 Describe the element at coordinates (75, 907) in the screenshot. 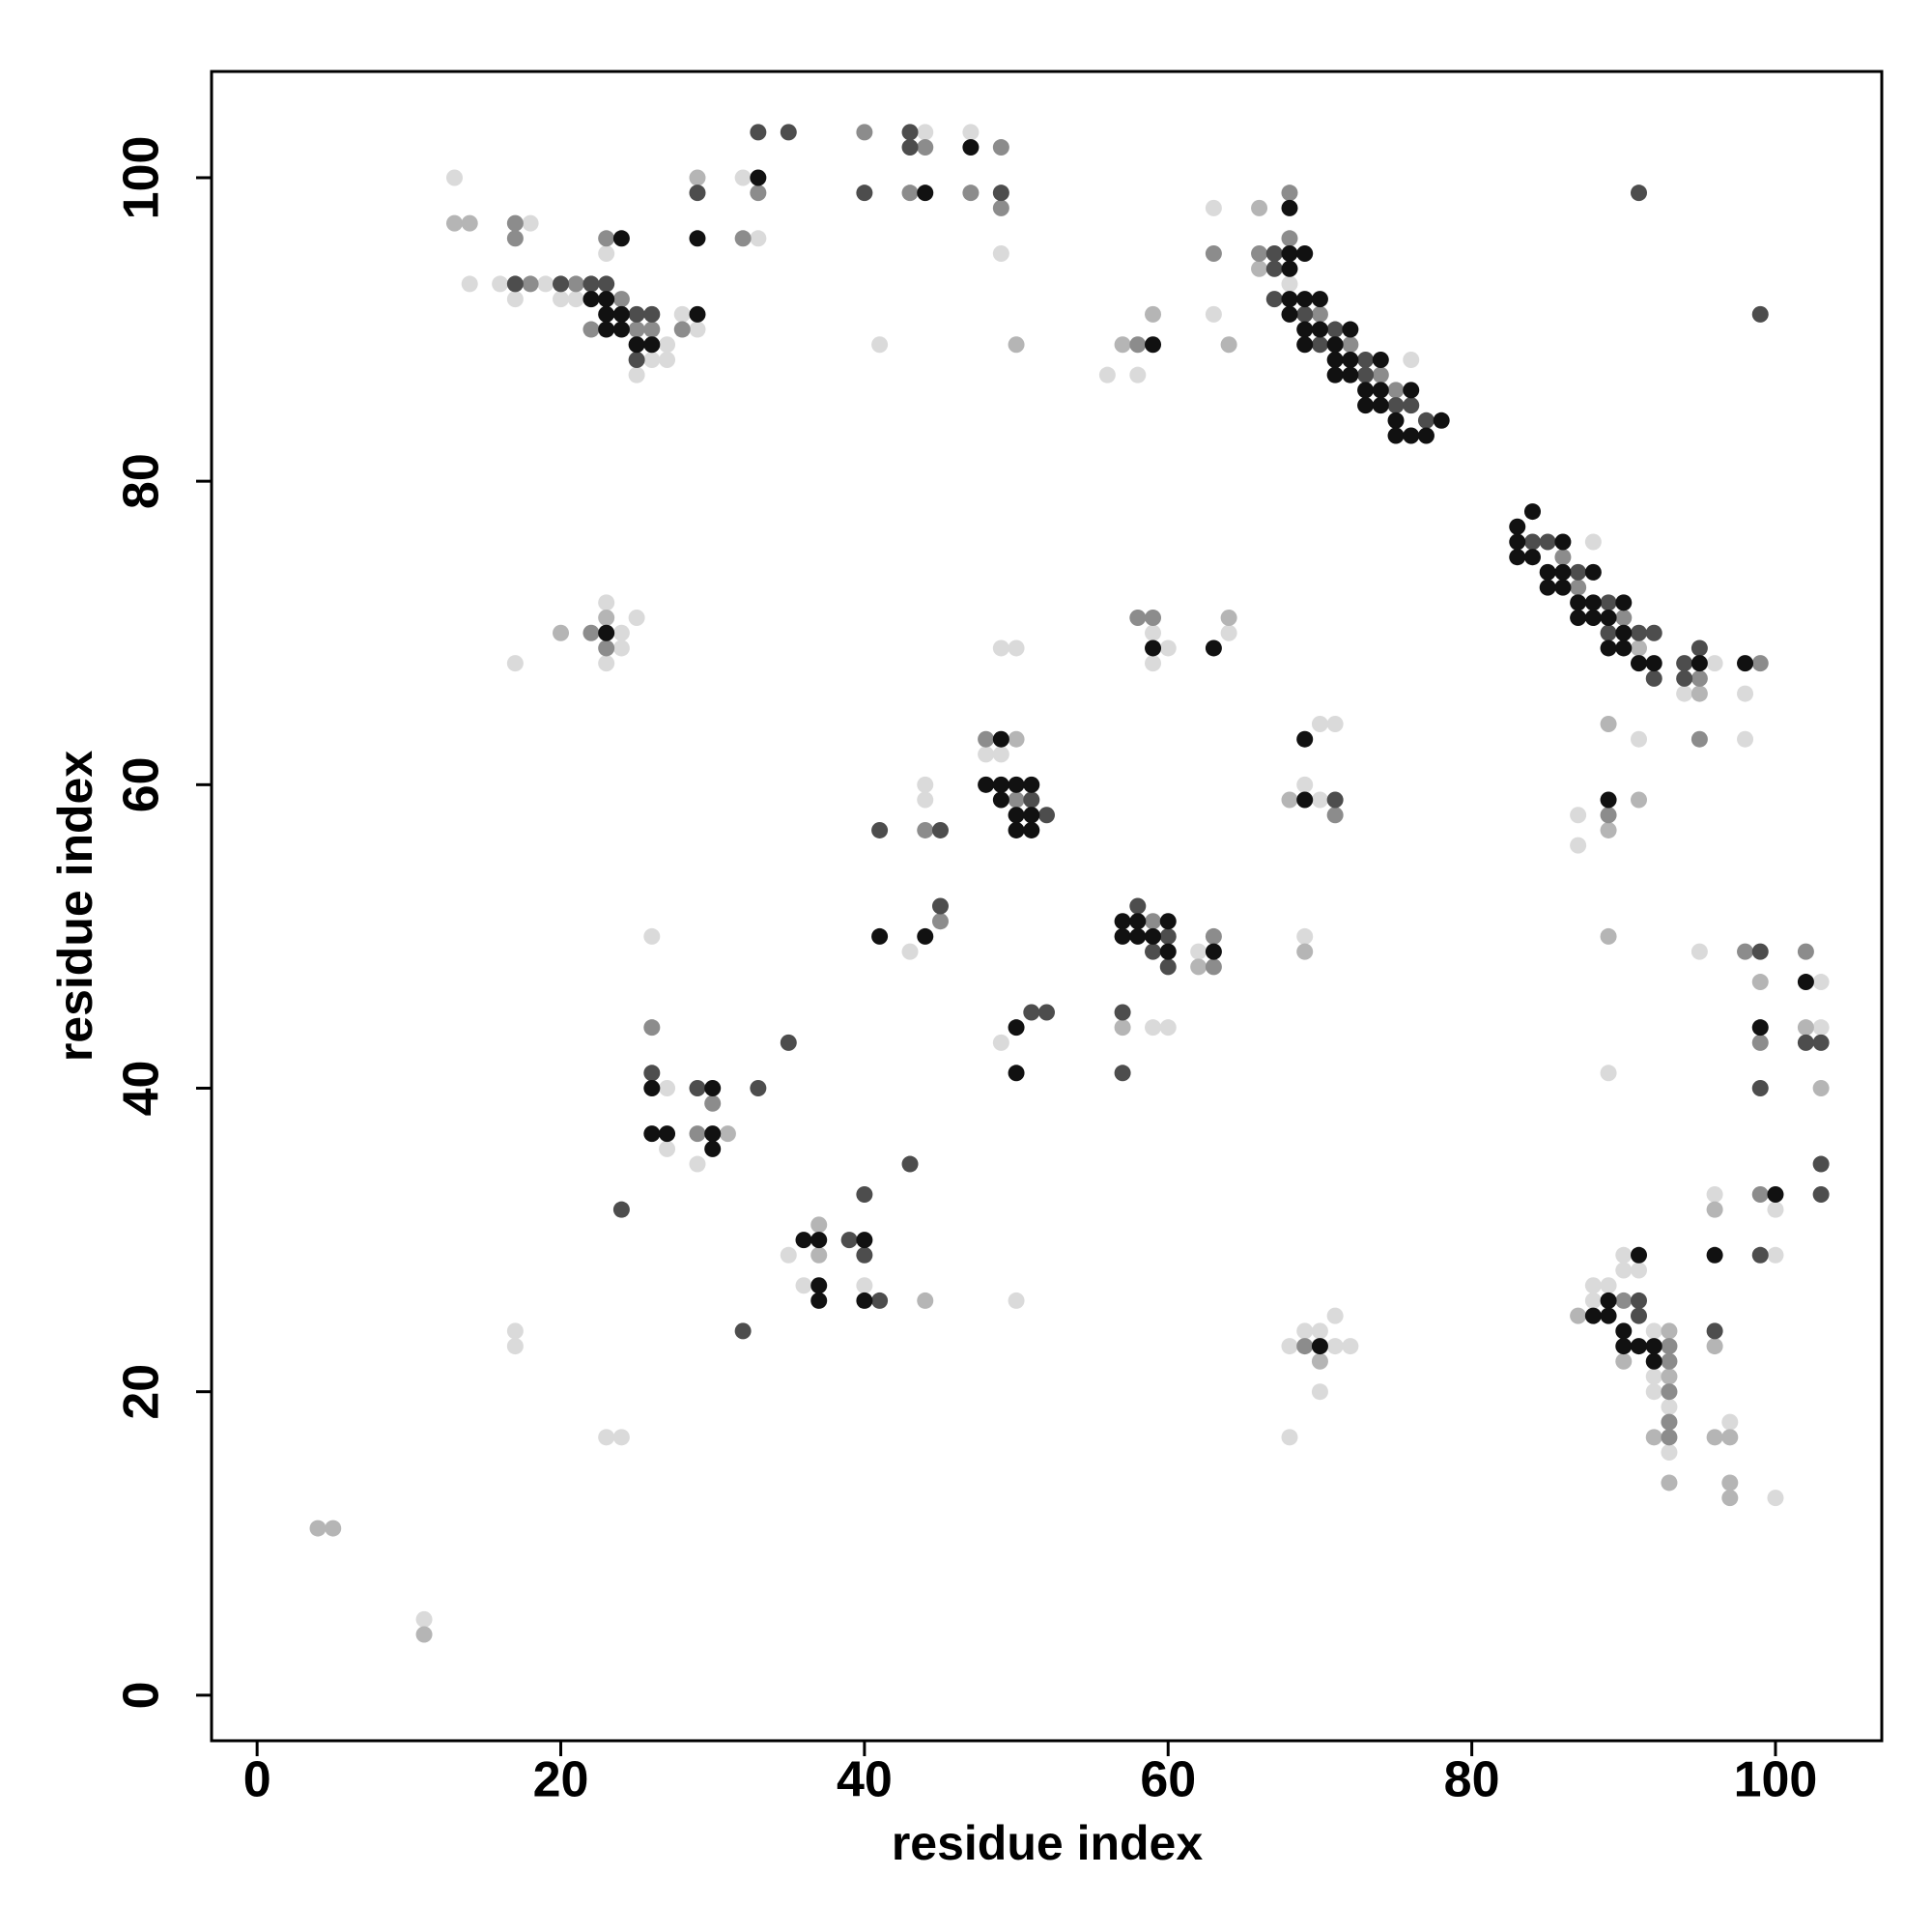

I see `y-axis-label: residue index` at that location.